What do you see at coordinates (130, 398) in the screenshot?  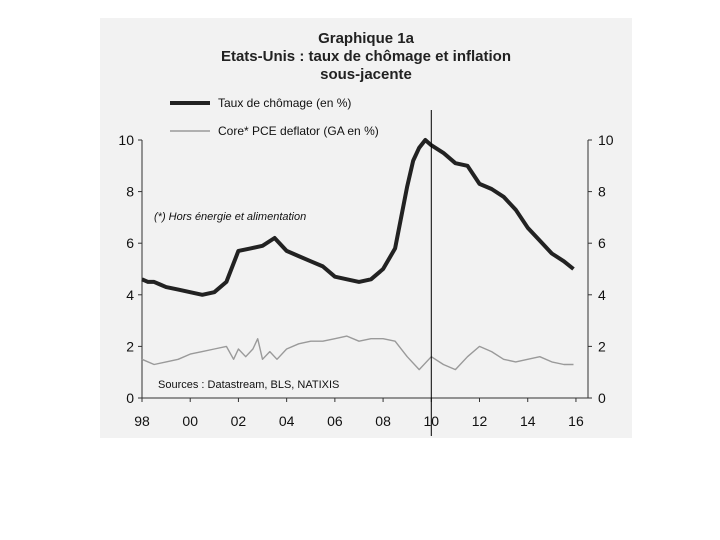 I see `y-tick-label-left: 0` at bounding box center [130, 398].